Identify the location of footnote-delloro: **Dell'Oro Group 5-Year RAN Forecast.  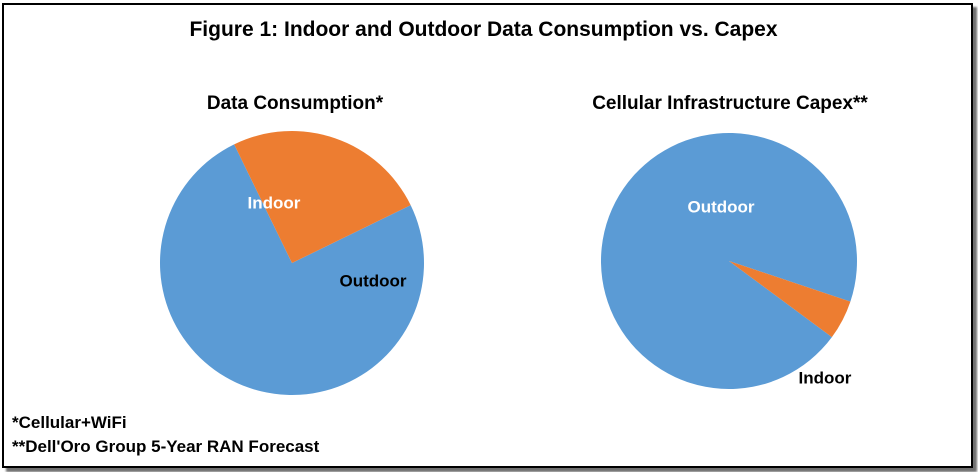
(166, 446).